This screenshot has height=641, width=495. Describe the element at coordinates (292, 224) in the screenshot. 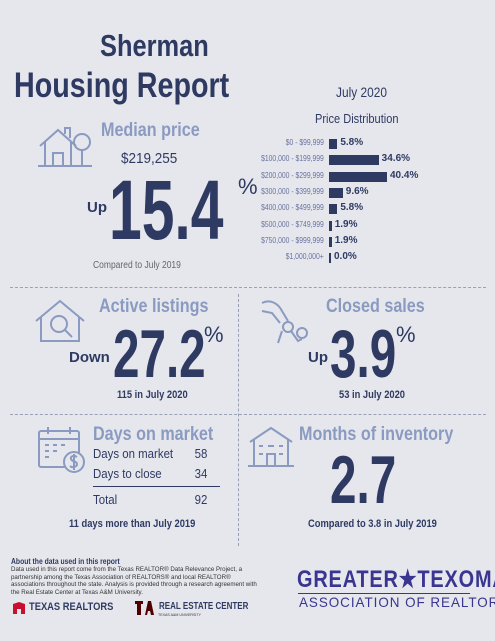

I see `price-range-label: $500,000 - $749,999` at that location.